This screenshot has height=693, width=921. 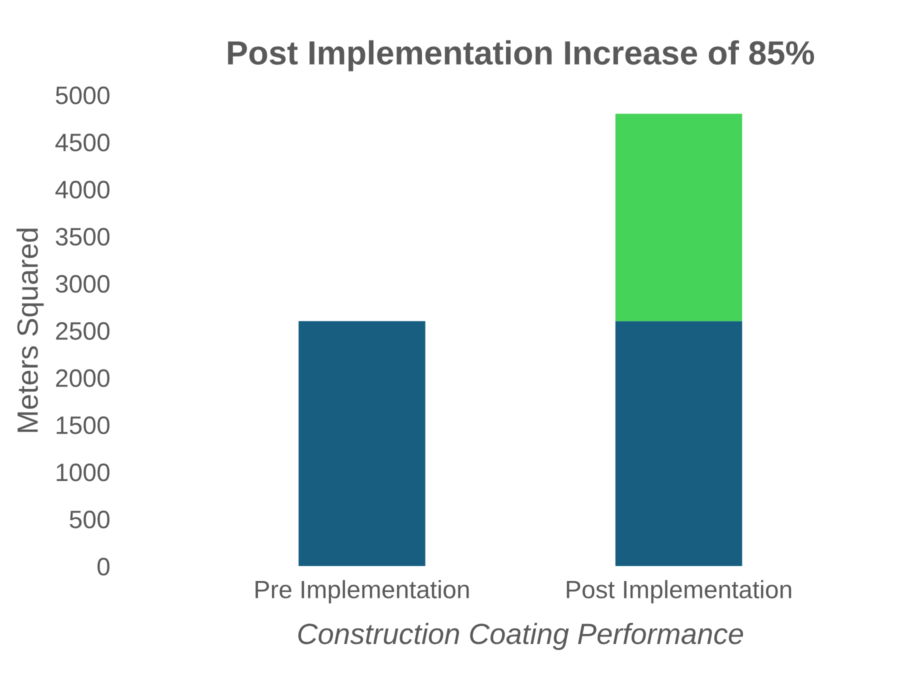 I want to click on y-tick-label: 5000, so click(x=83, y=95).